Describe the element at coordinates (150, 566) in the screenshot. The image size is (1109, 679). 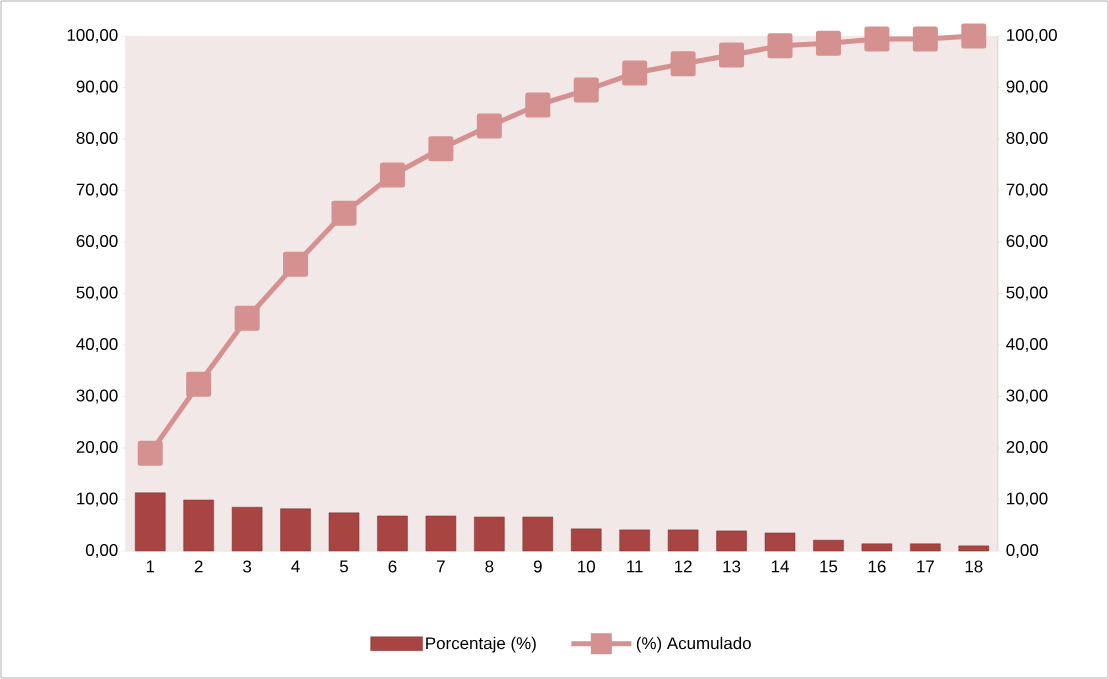
I see `x-tick-label: 1` at that location.